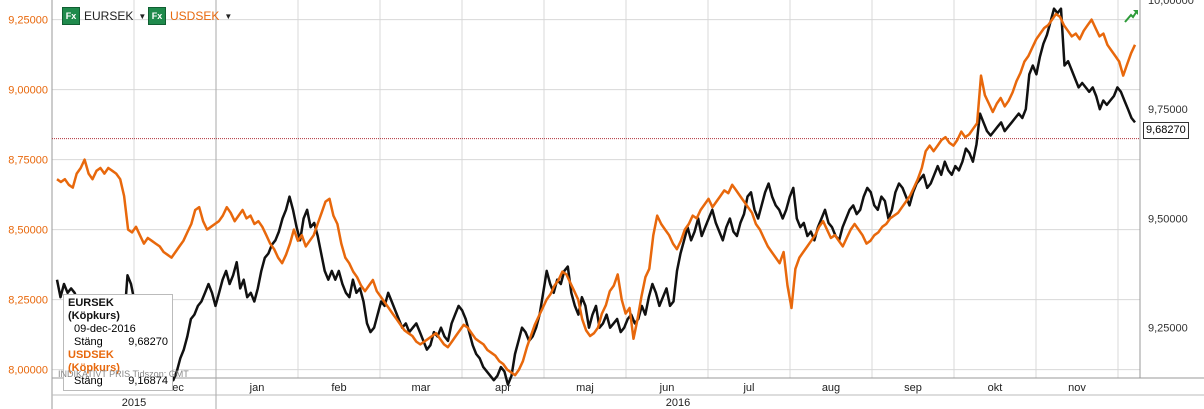 The image size is (1204, 409). Describe the element at coordinates (1166, 130) in the screenshot. I see `last-price-tag: 9,68270` at that location.